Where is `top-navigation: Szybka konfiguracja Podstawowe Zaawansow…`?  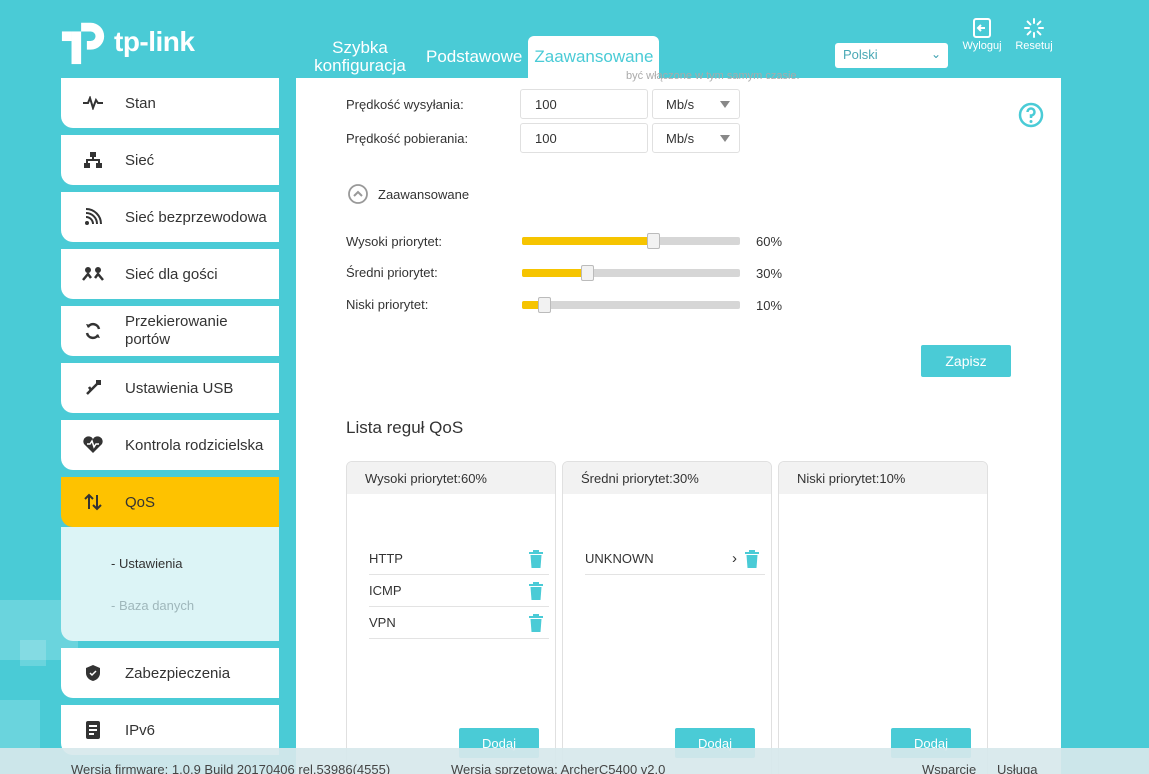 top-navigation: Szybka konfiguracja Podstawowe Zaawansow… is located at coordinates (480, 57).